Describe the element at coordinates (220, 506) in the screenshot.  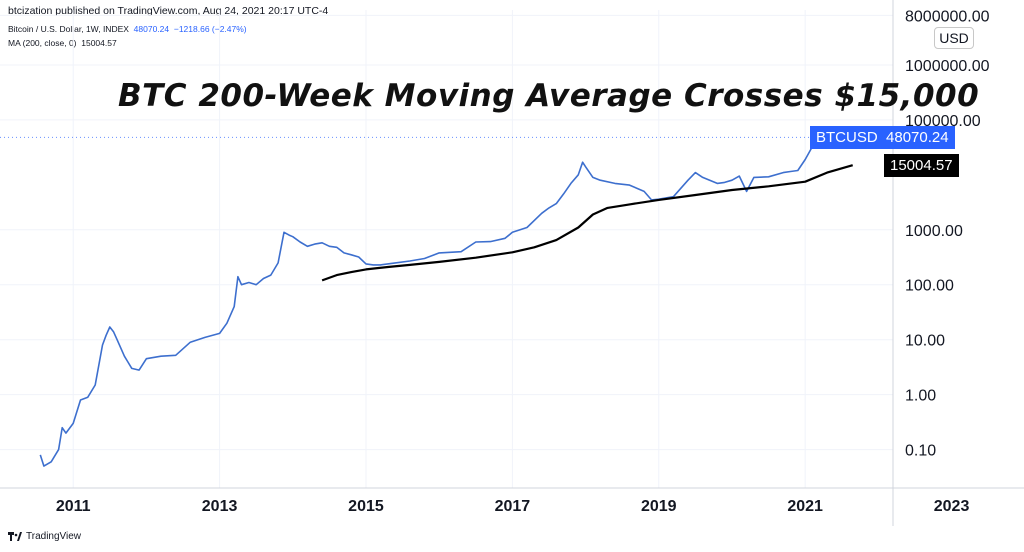
I see `x-tick-label: 2013` at that location.